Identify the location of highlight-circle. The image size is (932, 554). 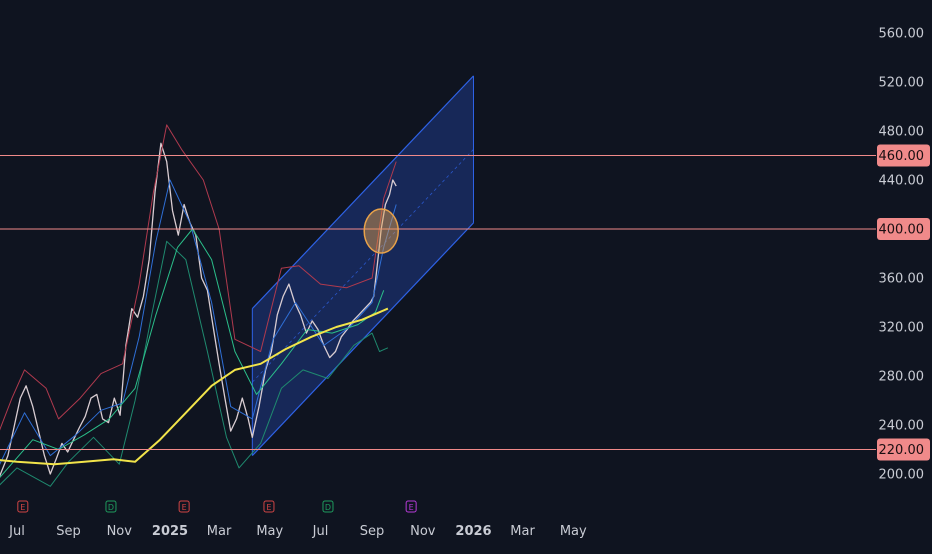
(381, 231).